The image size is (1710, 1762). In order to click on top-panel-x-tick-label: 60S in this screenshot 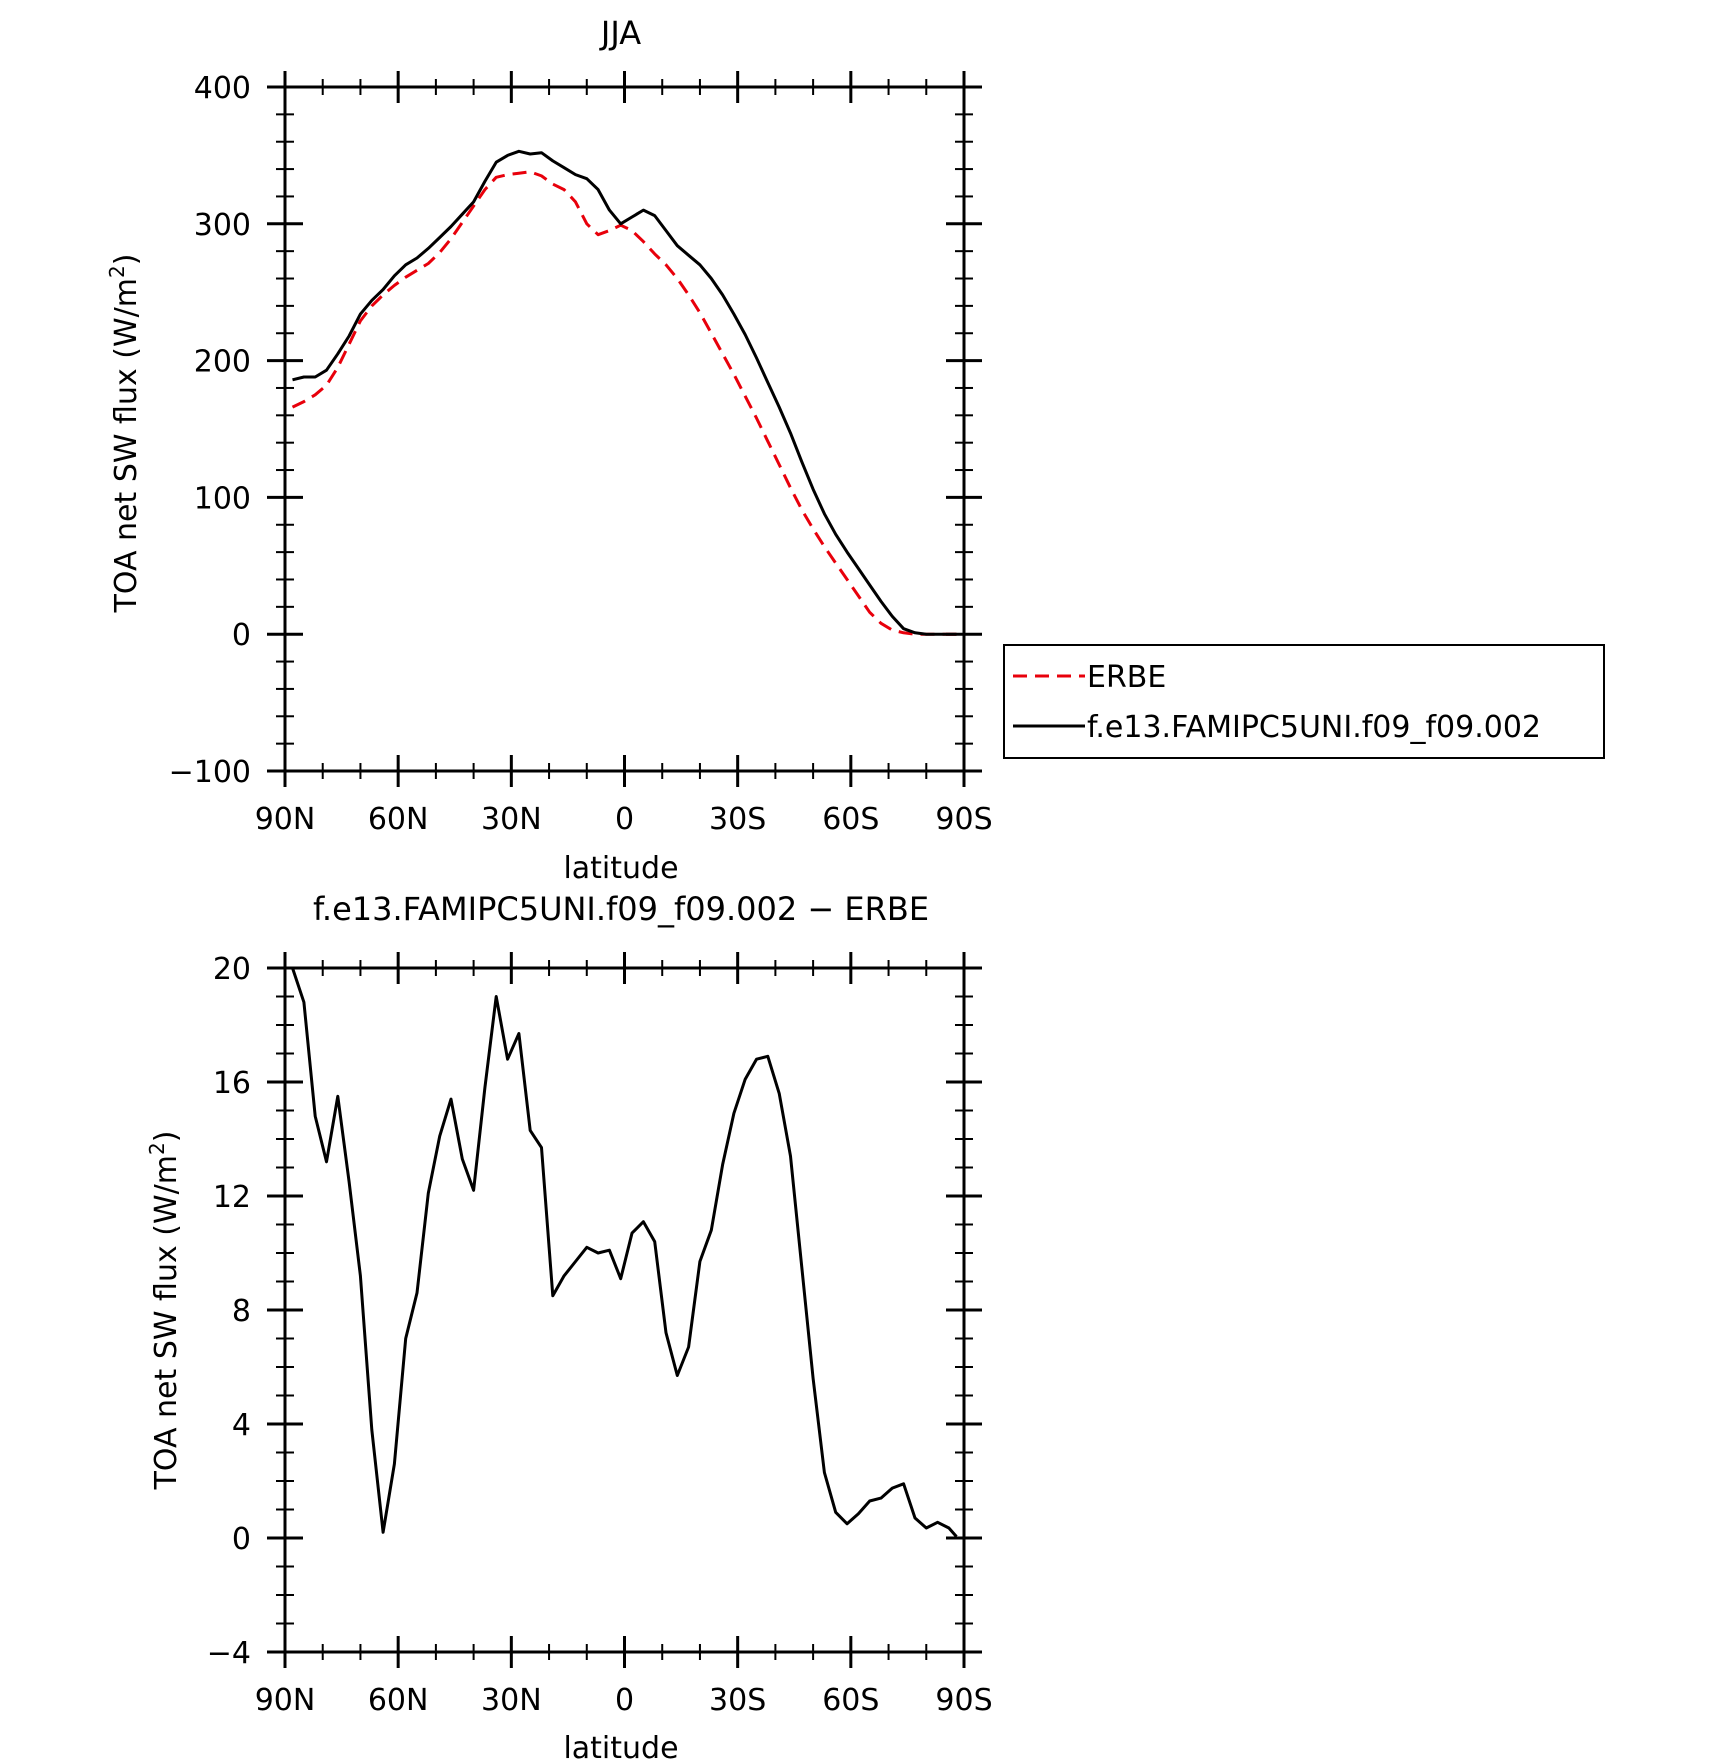, I will do `click(850, 819)`.